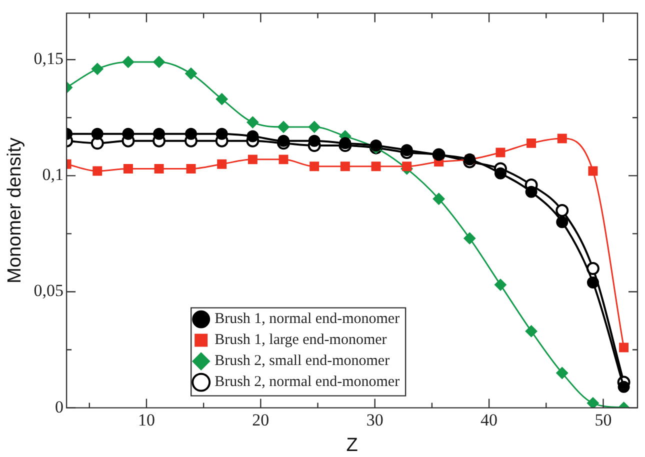 The width and height of the screenshot is (645, 457). What do you see at coordinates (375, 420) in the screenshot?
I see `x-tick-label: 30` at bounding box center [375, 420].